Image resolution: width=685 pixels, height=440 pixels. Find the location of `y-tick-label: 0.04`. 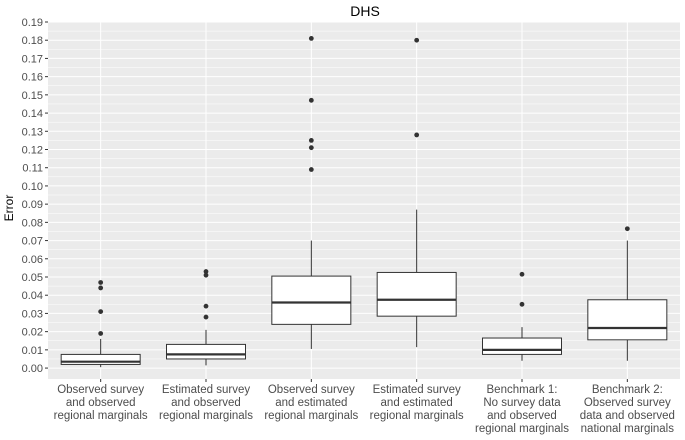

y-tick-label: 0.04 is located at coordinates (32, 296).